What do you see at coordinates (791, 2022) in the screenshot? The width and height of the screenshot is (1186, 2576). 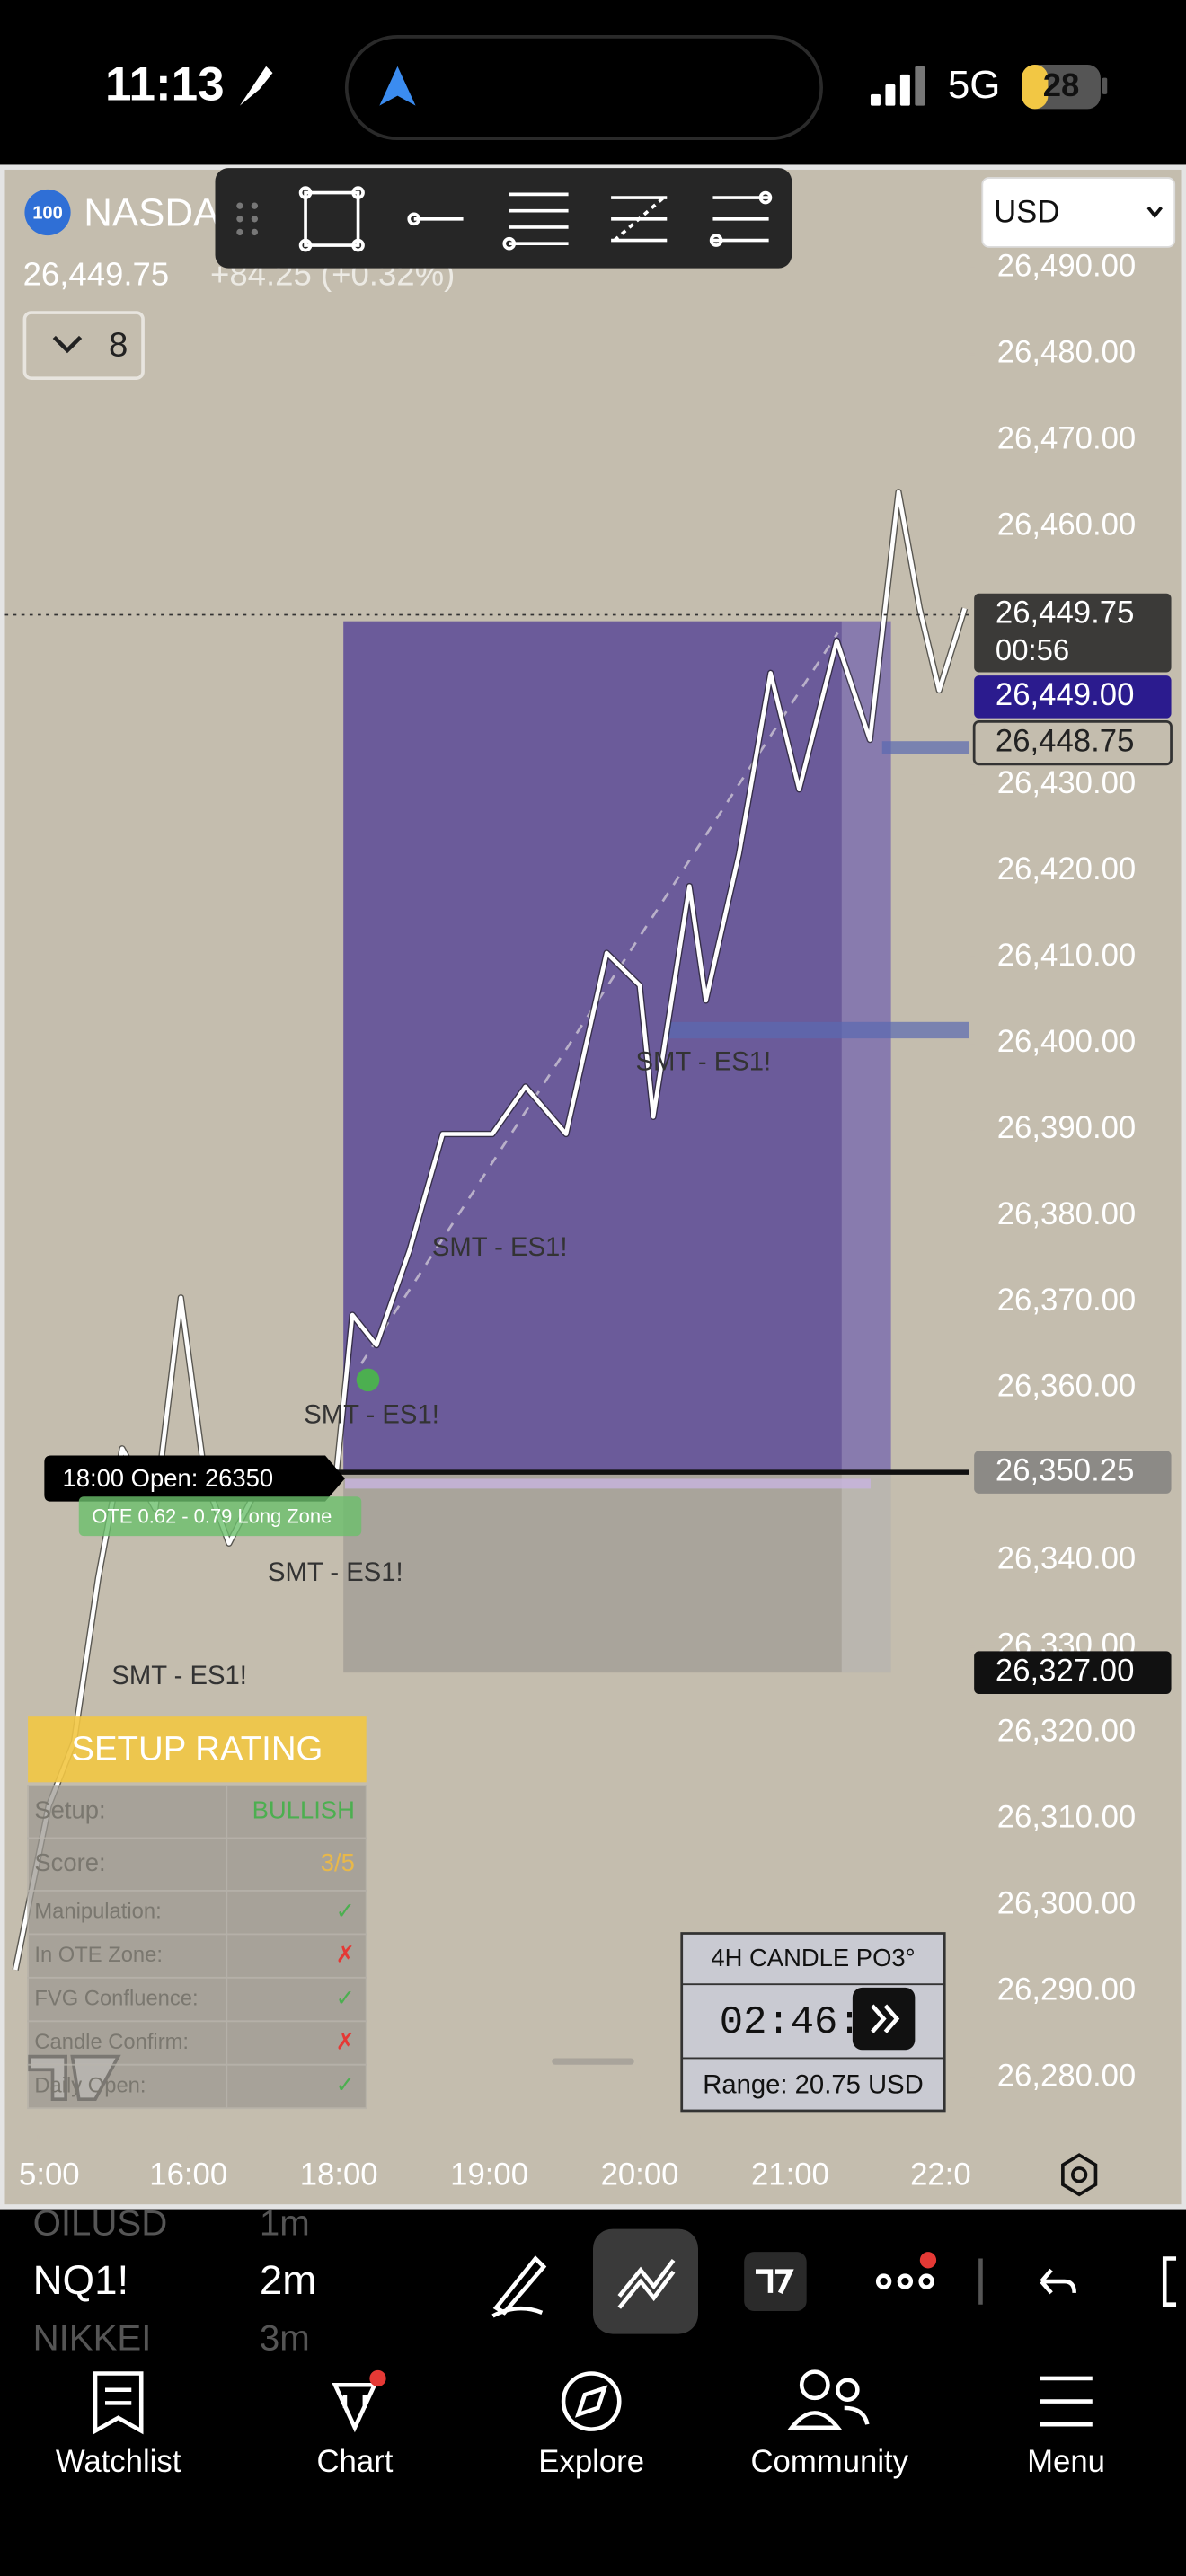 I see `candle-timer: 02:46:` at bounding box center [791, 2022].